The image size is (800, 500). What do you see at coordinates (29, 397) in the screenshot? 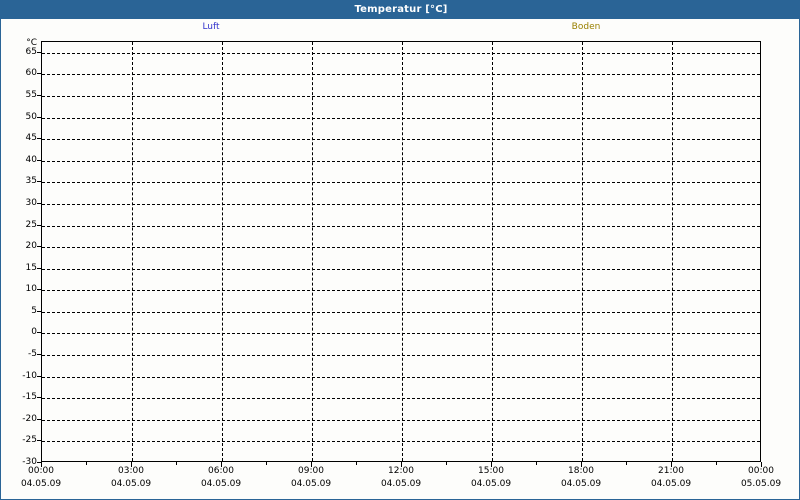
I see `y-tick-label: -15` at bounding box center [29, 397].